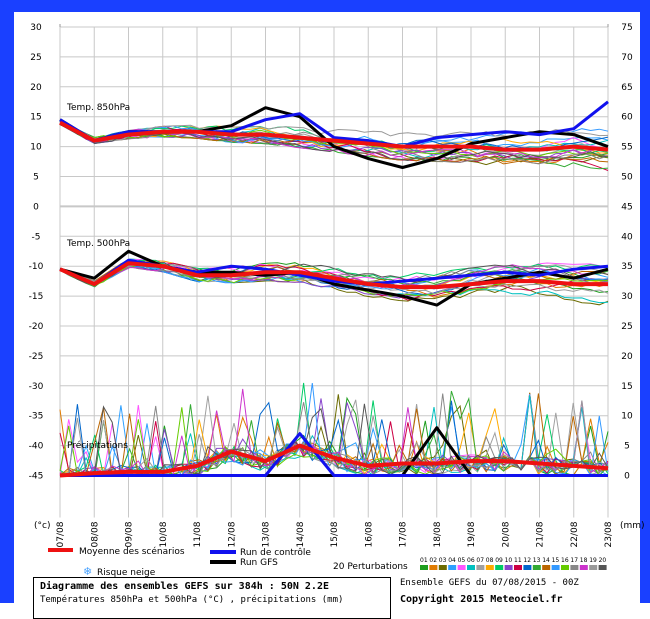 Image resolution: width=650 pixels, height=619 pixels. I want to click on y-tick-right: 65, so click(626, 88).